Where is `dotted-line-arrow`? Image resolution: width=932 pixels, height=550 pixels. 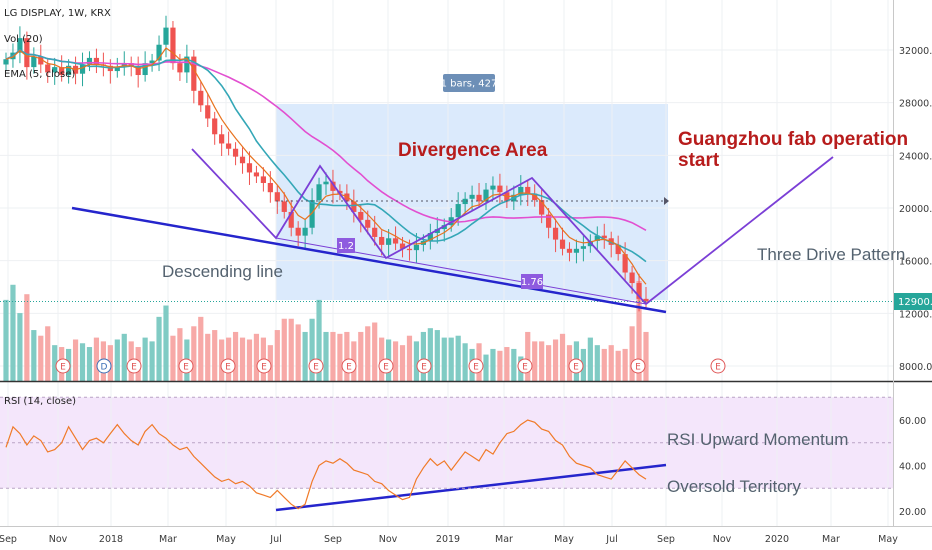 dotted-line-arrow is located at coordinates (666, 201).